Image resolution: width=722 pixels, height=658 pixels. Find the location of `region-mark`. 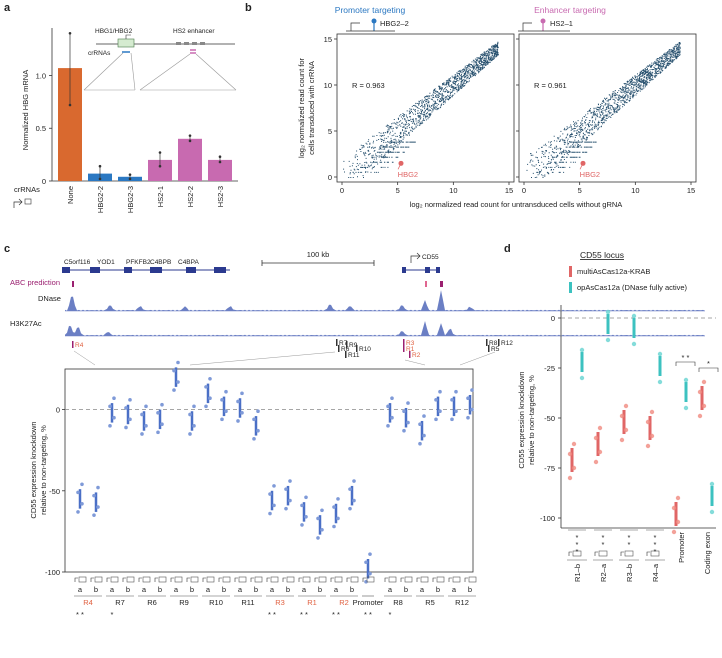

region-mark is located at coordinates (489, 348).